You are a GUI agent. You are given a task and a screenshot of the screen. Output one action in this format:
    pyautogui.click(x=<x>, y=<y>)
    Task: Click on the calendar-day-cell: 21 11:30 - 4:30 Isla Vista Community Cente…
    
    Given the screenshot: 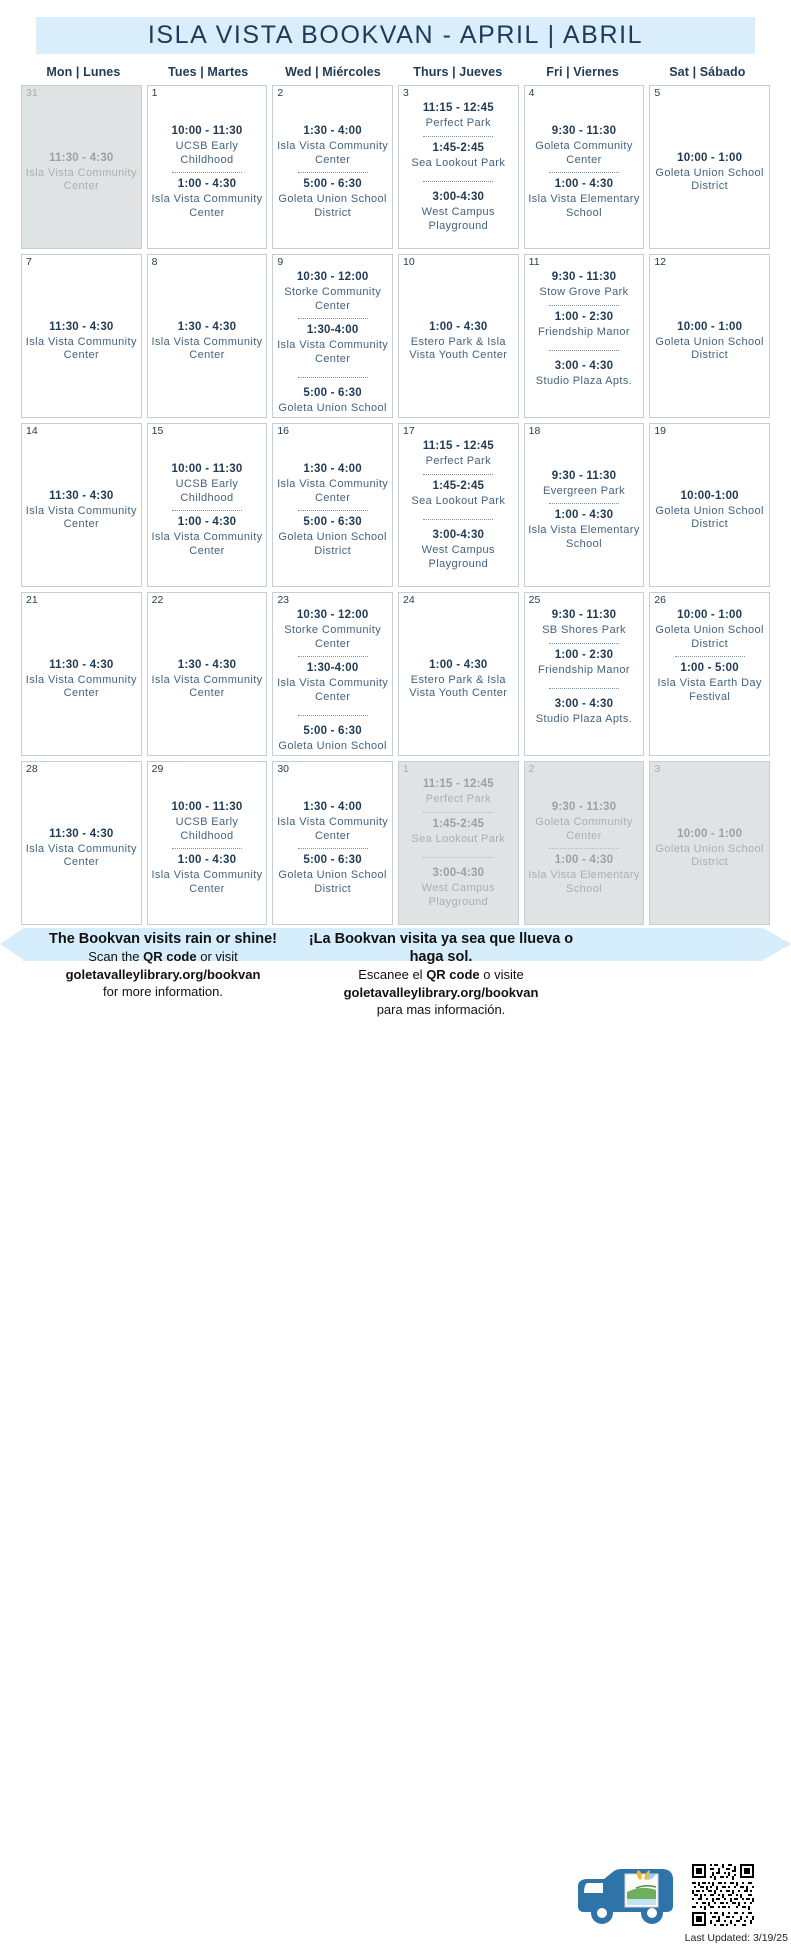 What is the action you would take?
    pyautogui.click(x=81, y=674)
    